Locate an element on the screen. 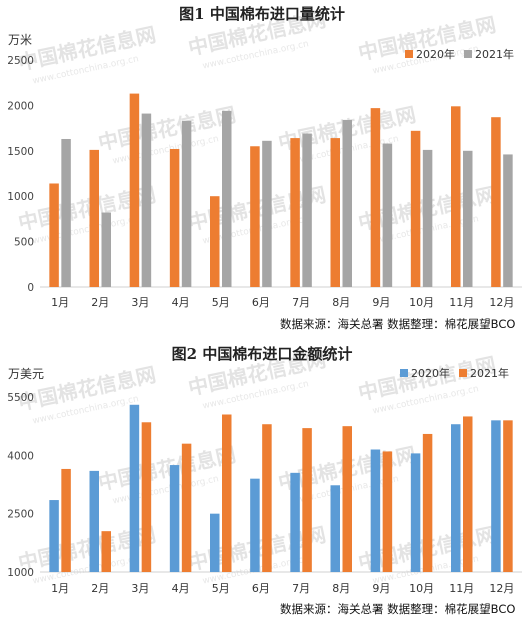 This screenshot has height=623, width=525. y-tick-label: 1500 is located at coordinates (20, 152).